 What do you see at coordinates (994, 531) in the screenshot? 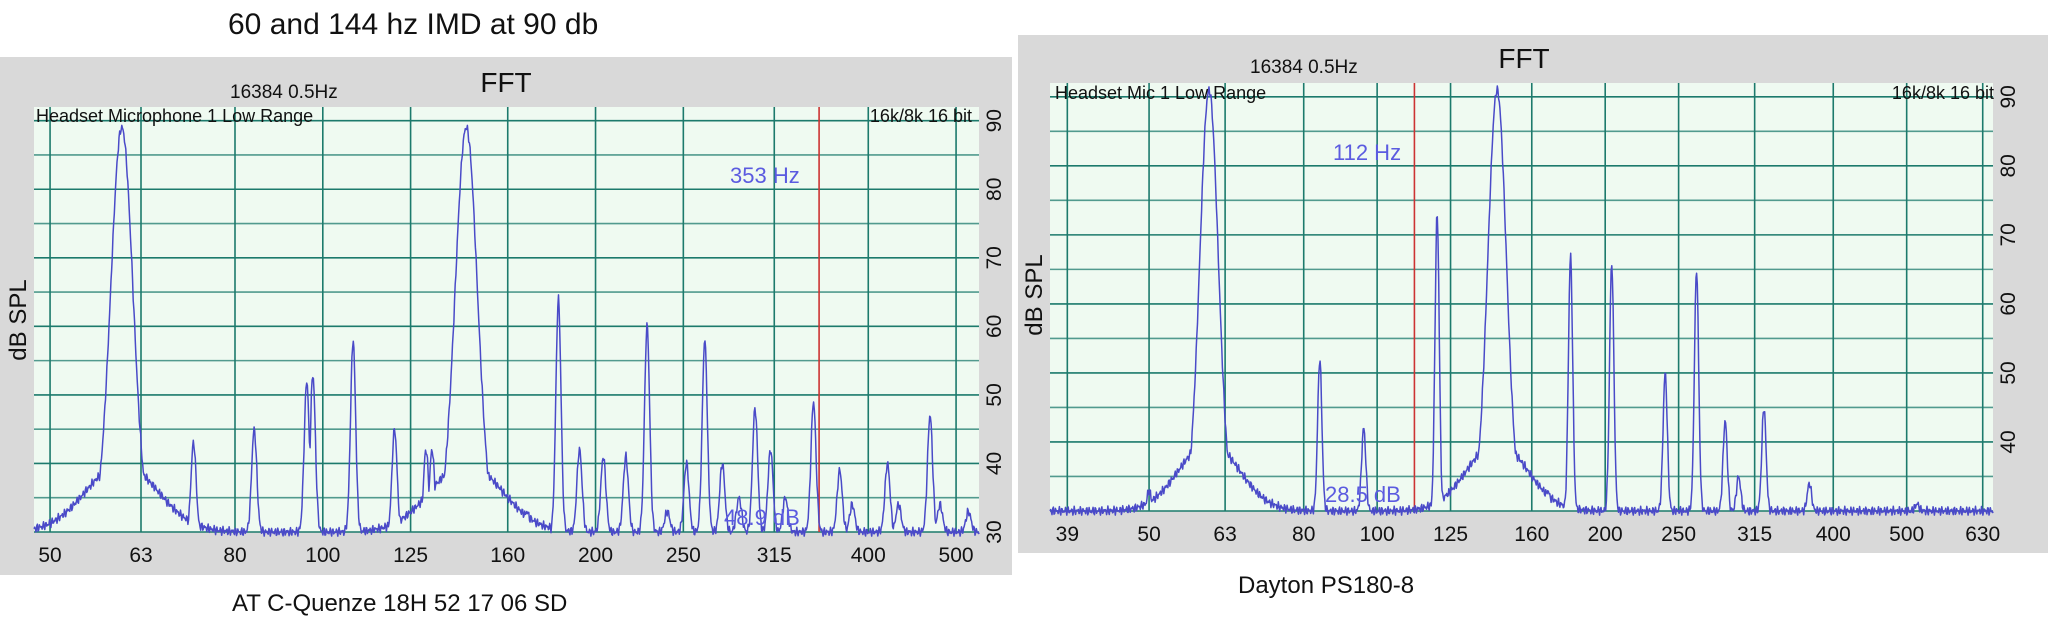
I see `y-tick-label: 30` at bounding box center [994, 531].